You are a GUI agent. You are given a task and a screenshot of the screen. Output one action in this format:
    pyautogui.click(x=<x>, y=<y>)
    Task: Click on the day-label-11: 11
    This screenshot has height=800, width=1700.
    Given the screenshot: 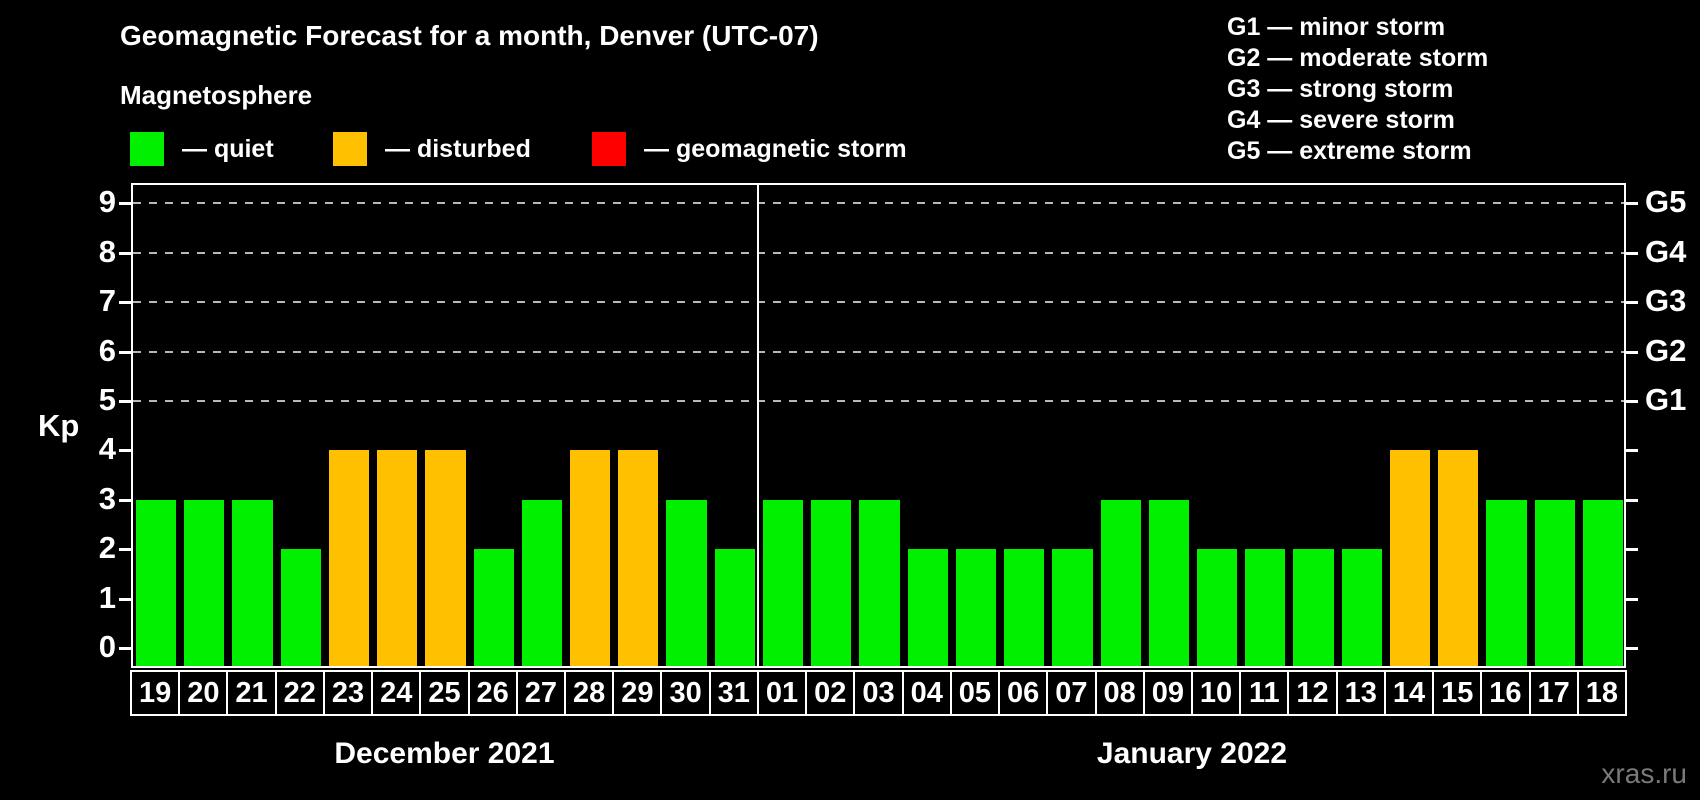 What is the action you would take?
    pyautogui.click(x=1264, y=693)
    